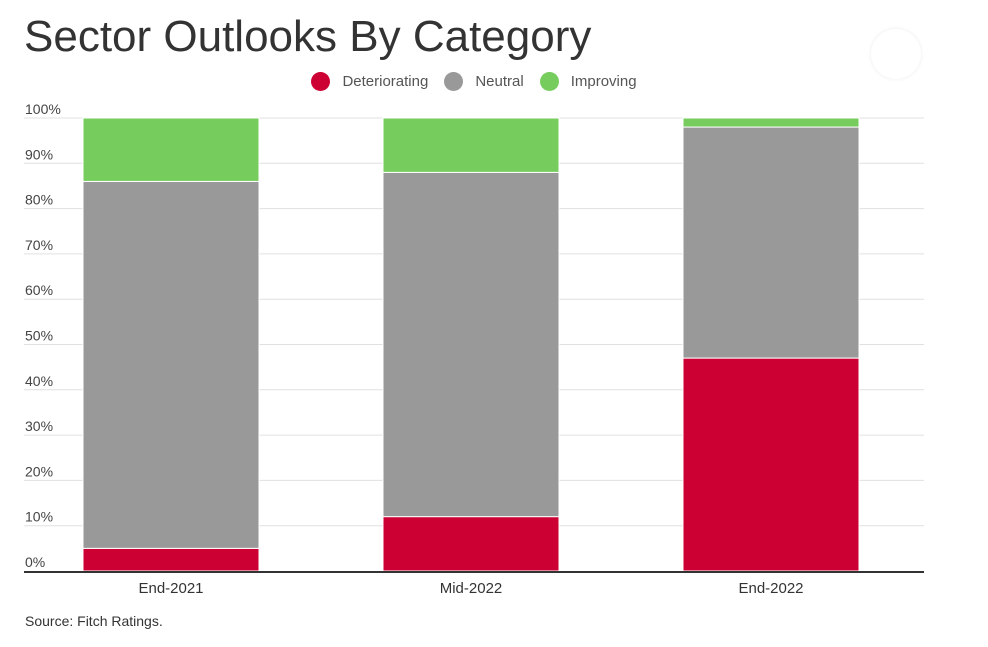 The image size is (988, 647). I want to click on legend-swatch-deteriorating, so click(321, 81).